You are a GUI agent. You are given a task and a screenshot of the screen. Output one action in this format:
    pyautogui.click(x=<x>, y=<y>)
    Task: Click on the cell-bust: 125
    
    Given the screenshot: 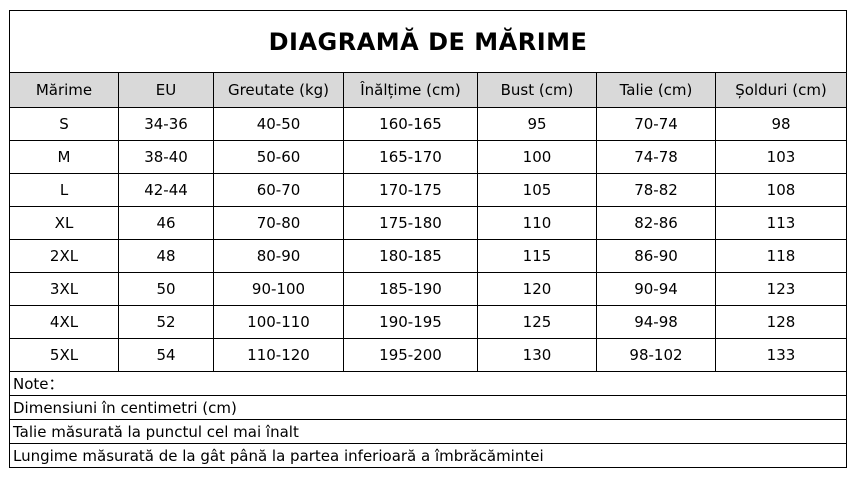 What is the action you would take?
    pyautogui.click(x=537, y=322)
    